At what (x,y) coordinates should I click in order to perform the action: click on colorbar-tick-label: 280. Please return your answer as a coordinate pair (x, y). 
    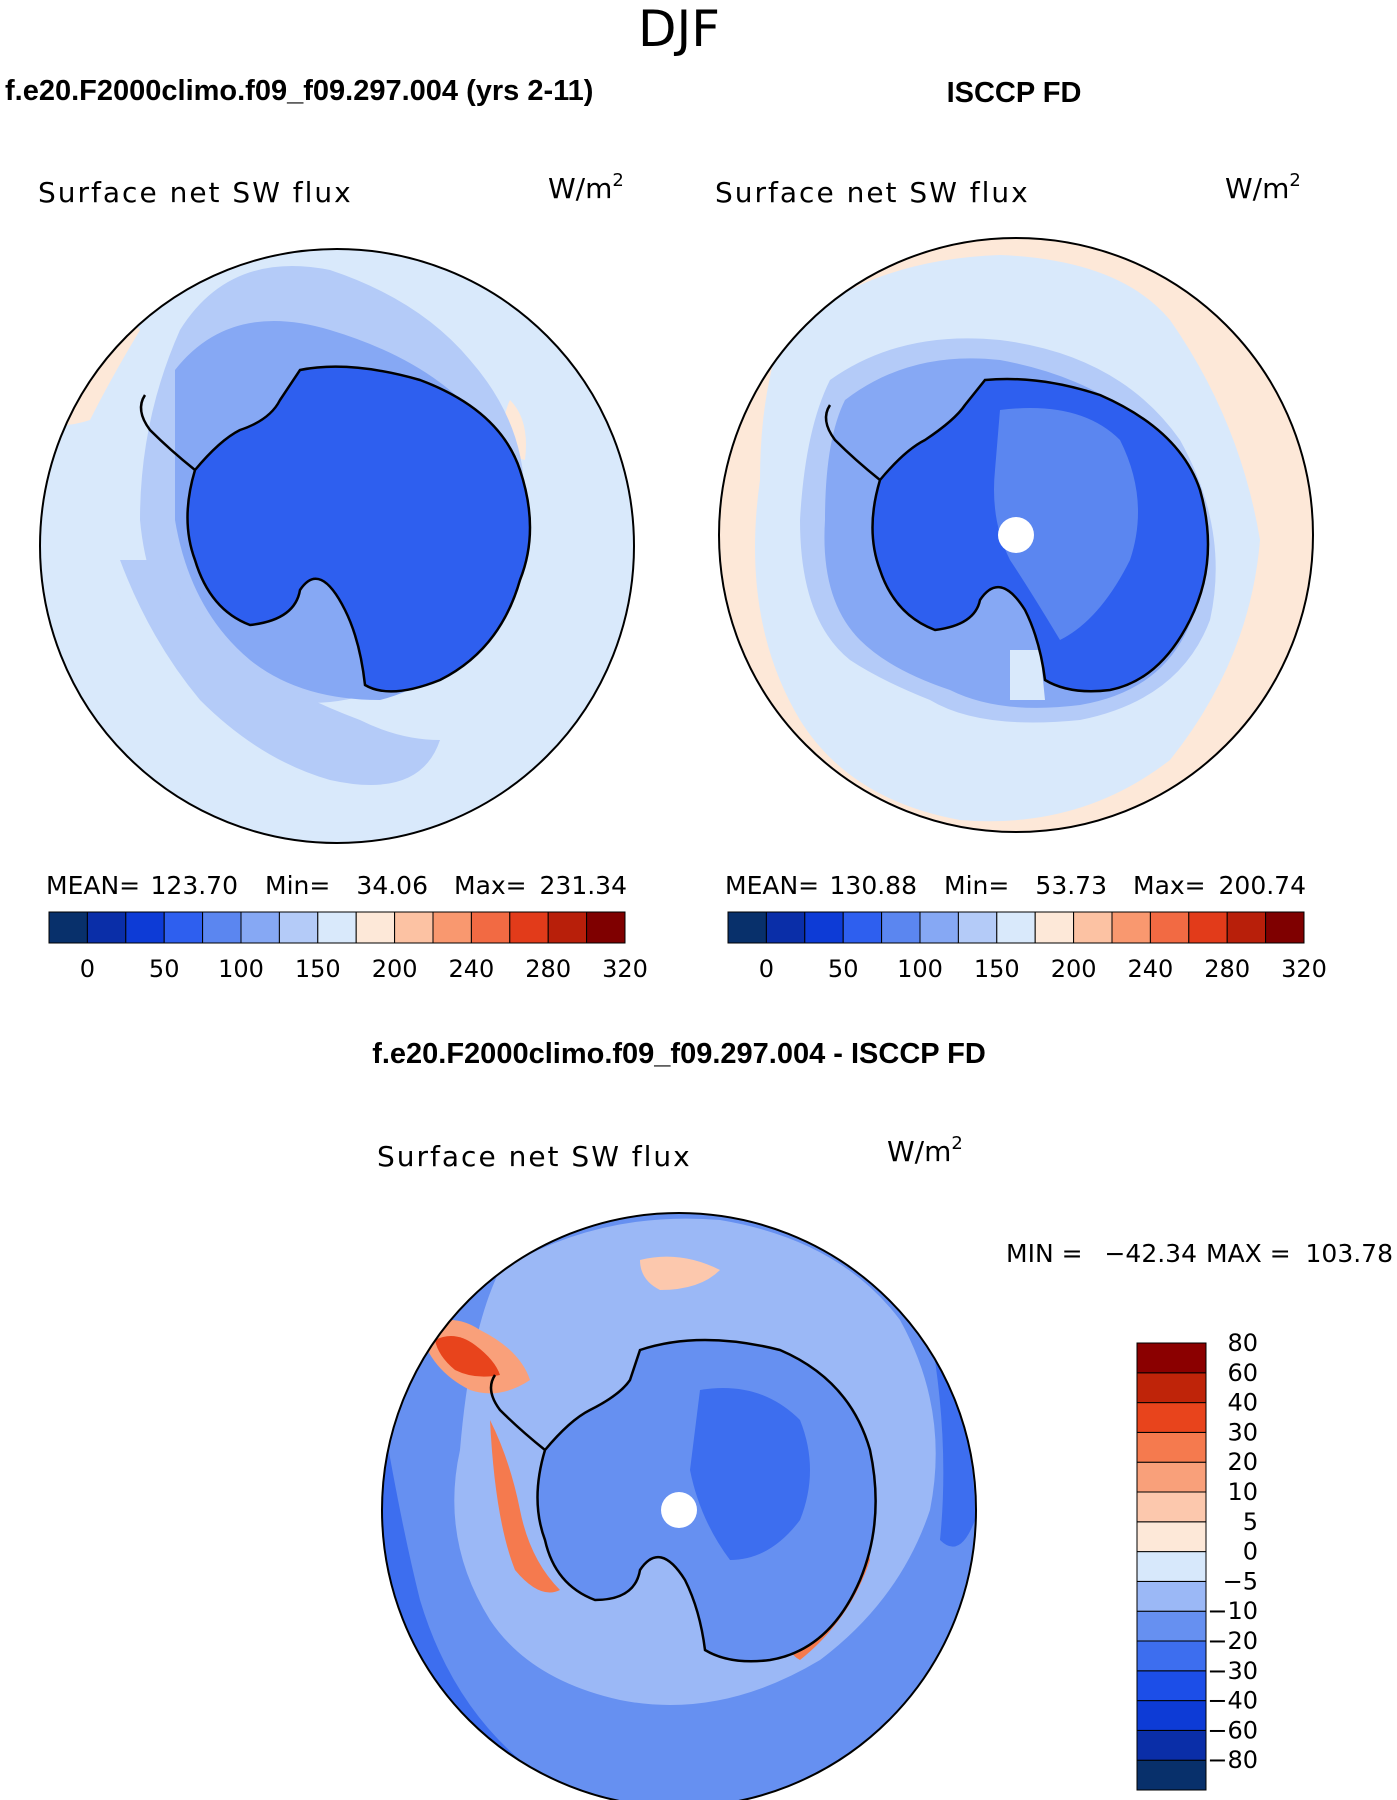
    Looking at the image, I should click on (548, 969).